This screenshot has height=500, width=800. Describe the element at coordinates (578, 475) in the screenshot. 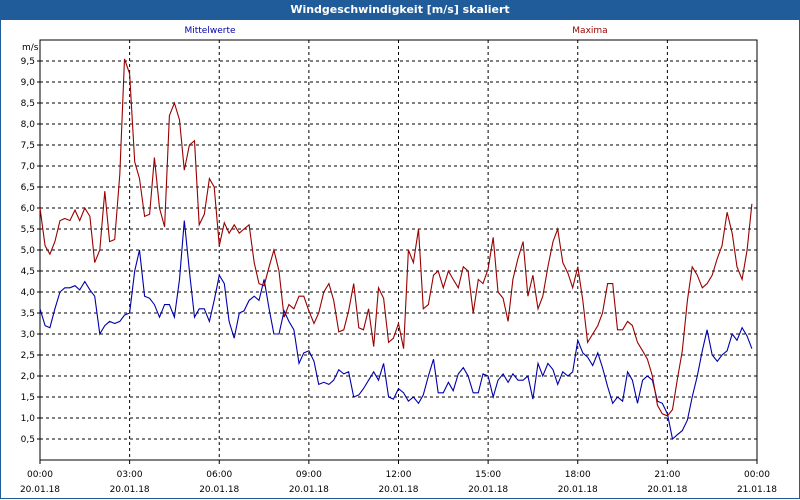

I see `x-tick-time: 18:00` at that location.